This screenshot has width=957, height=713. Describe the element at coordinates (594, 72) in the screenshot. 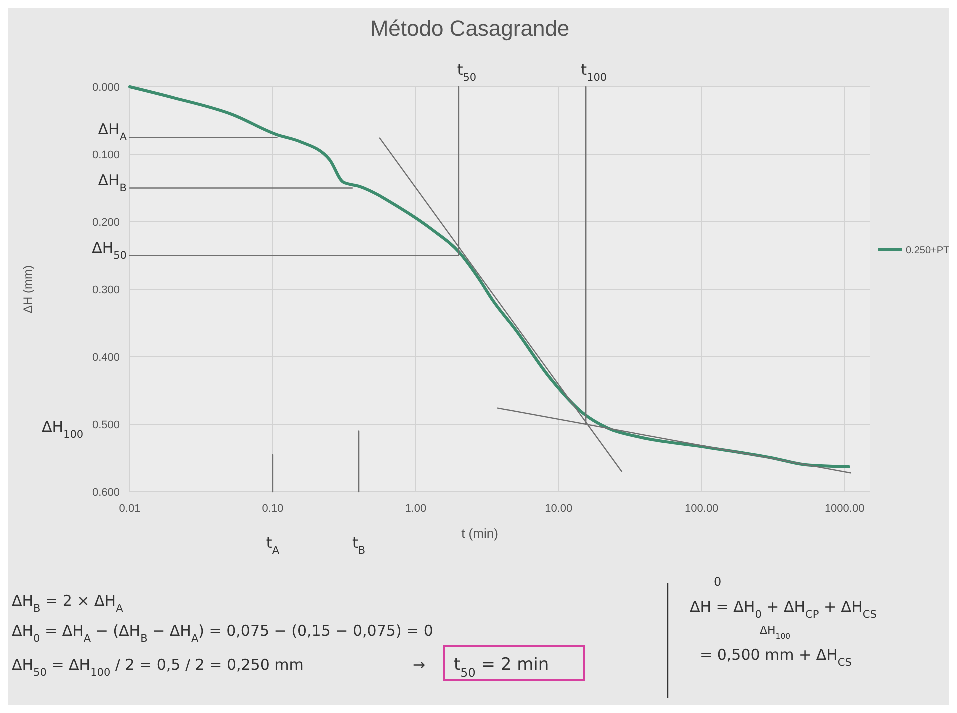

I see `annotation: t$_{100}$` at that location.